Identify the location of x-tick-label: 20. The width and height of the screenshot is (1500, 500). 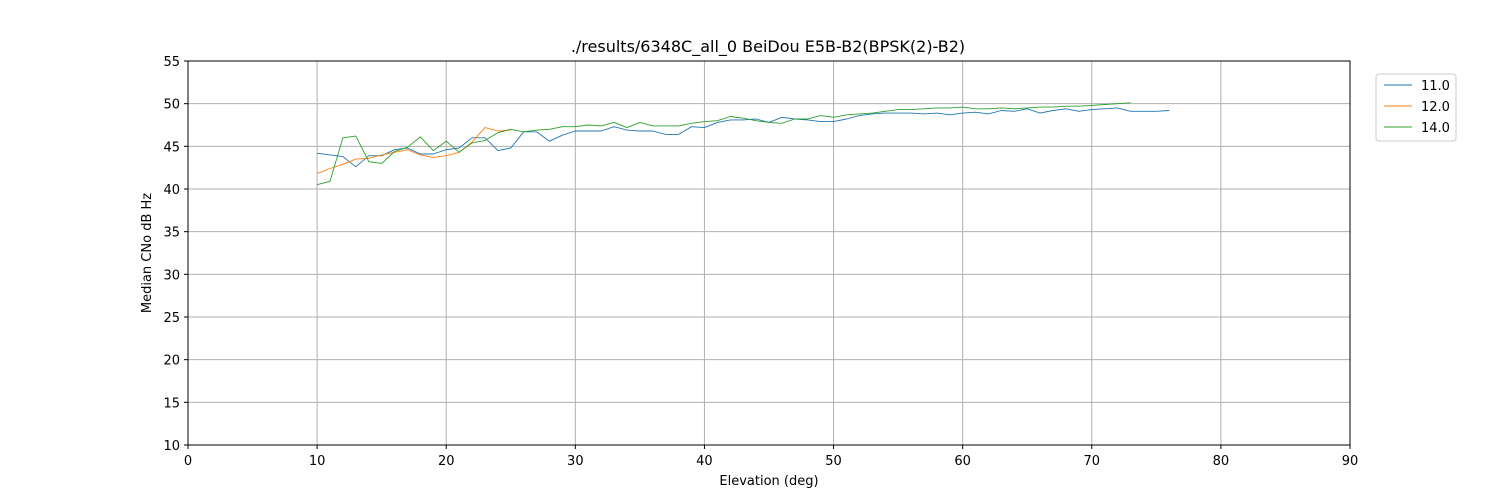
(446, 461).